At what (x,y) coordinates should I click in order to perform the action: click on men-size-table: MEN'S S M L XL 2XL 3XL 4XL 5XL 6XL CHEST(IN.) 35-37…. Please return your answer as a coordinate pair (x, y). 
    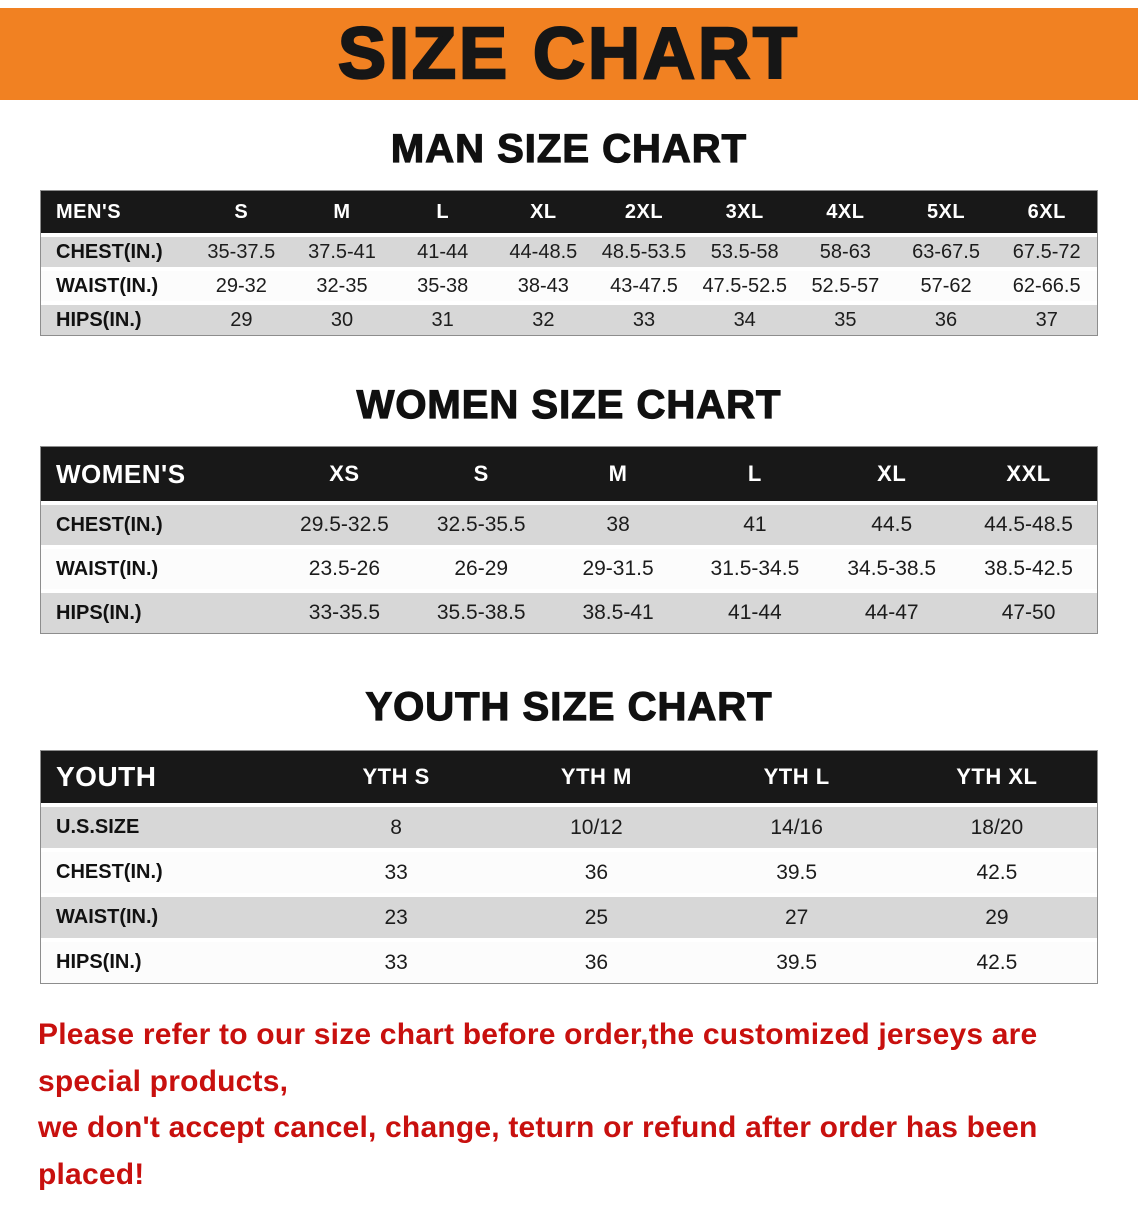
    Looking at the image, I should click on (569, 263).